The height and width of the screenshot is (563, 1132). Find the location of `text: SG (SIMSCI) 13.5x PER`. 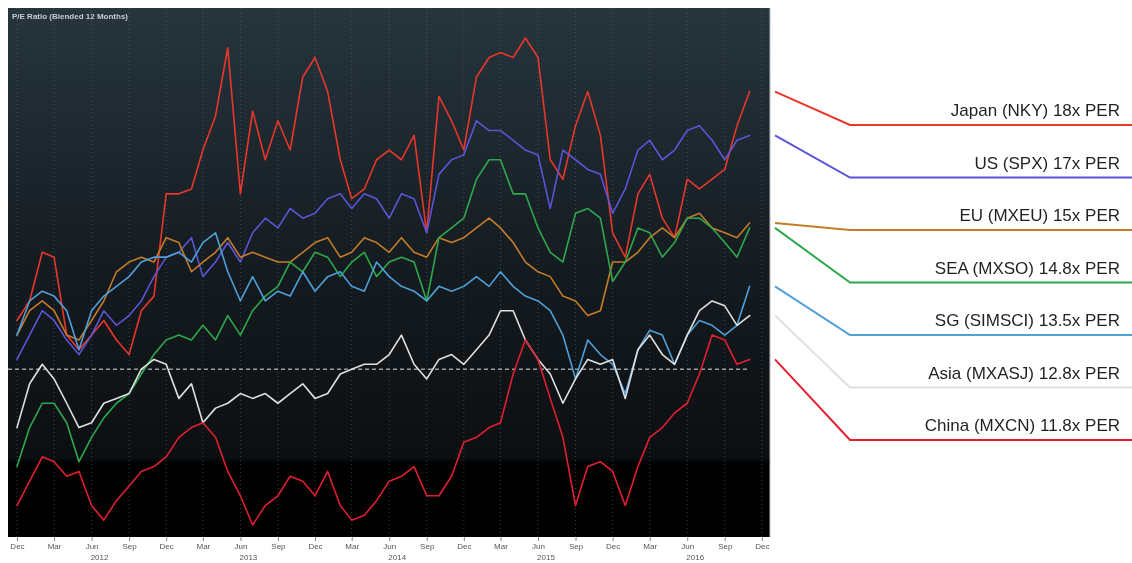

text: SG (SIMSCI) 13.5x PER is located at coordinates (1027, 320).